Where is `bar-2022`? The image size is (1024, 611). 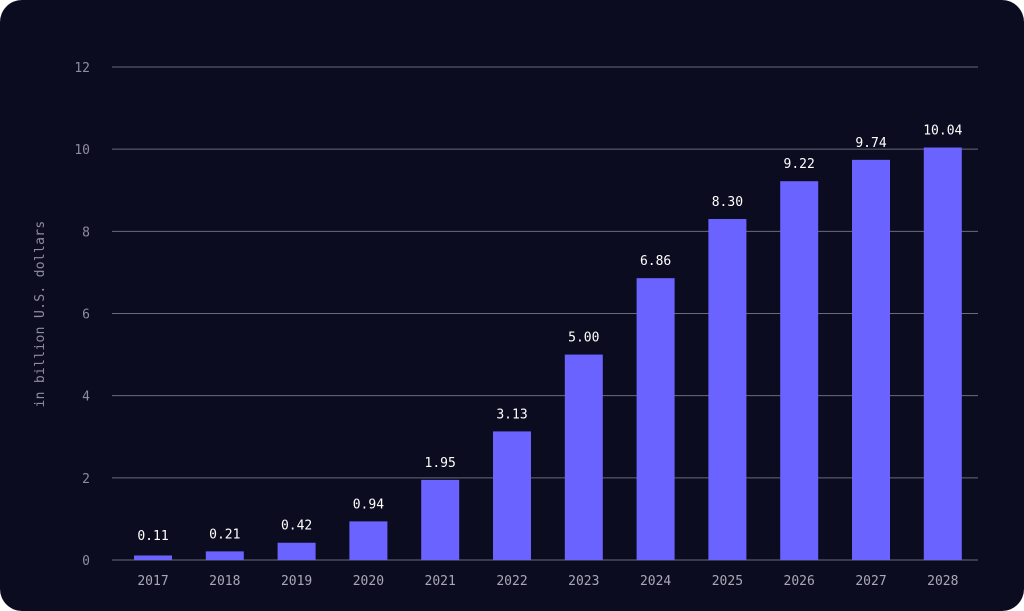
bar-2022 is located at coordinates (512, 495).